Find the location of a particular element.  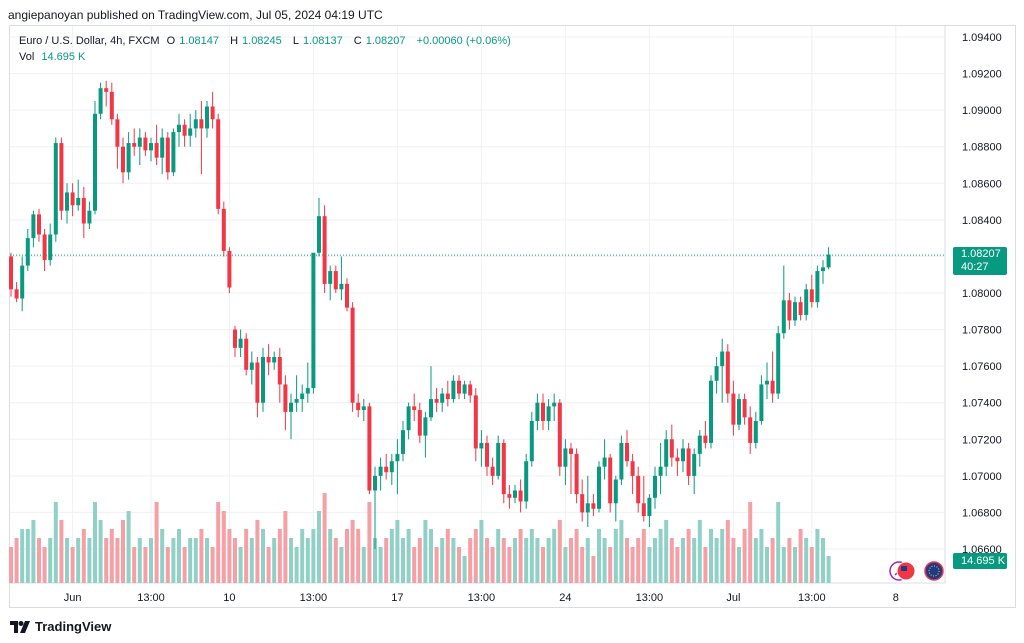

y-tick-label: 1.09200 is located at coordinates (982, 75).